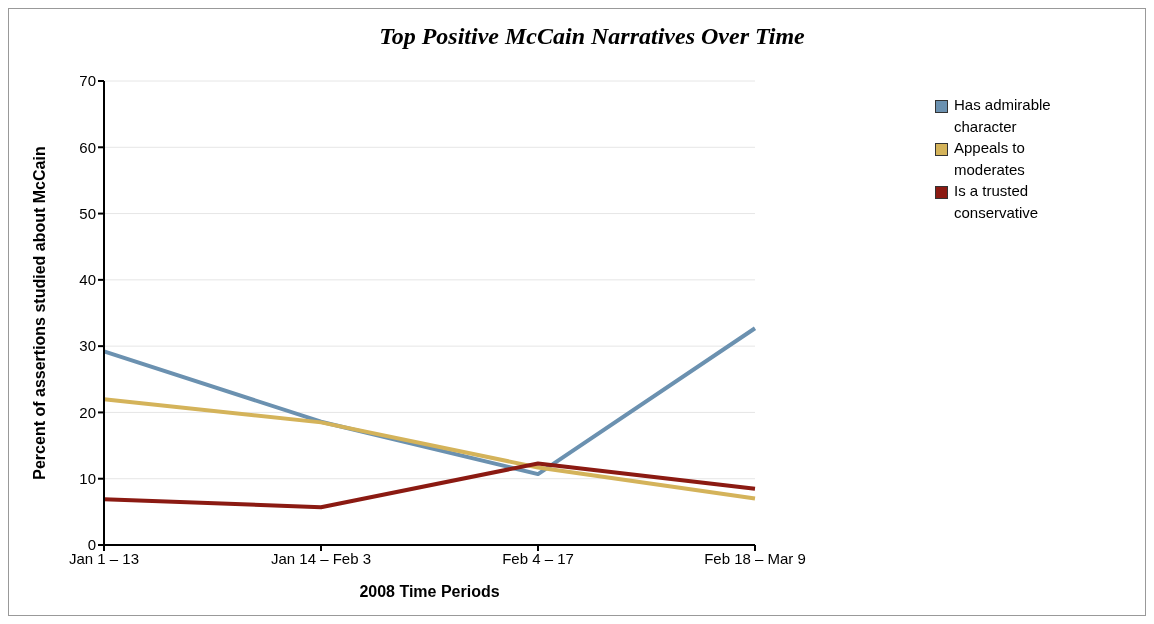 The width and height of the screenshot is (1154, 624). I want to click on y-tick-label: 70, so click(87, 81).